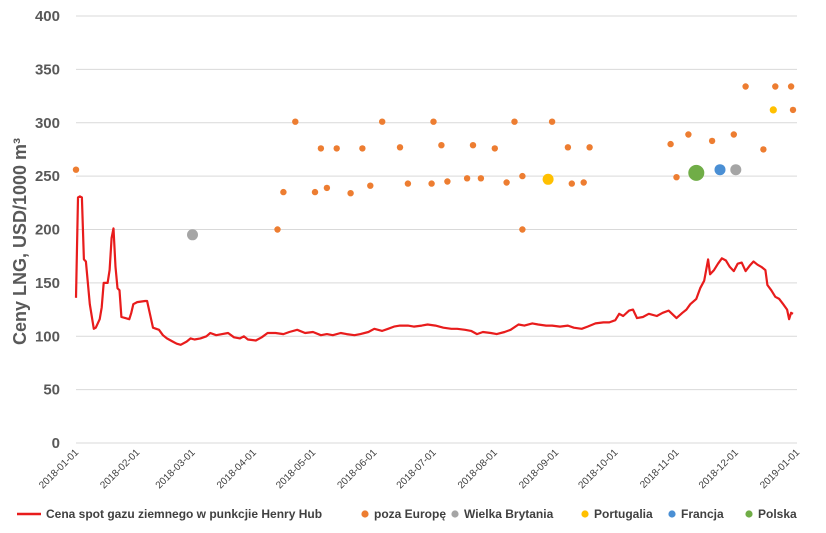 The height and width of the screenshot is (533, 826). Describe the element at coordinates (120, 469) in the screenshot. I see `x-tick-label: 2018-02-01` at that location.